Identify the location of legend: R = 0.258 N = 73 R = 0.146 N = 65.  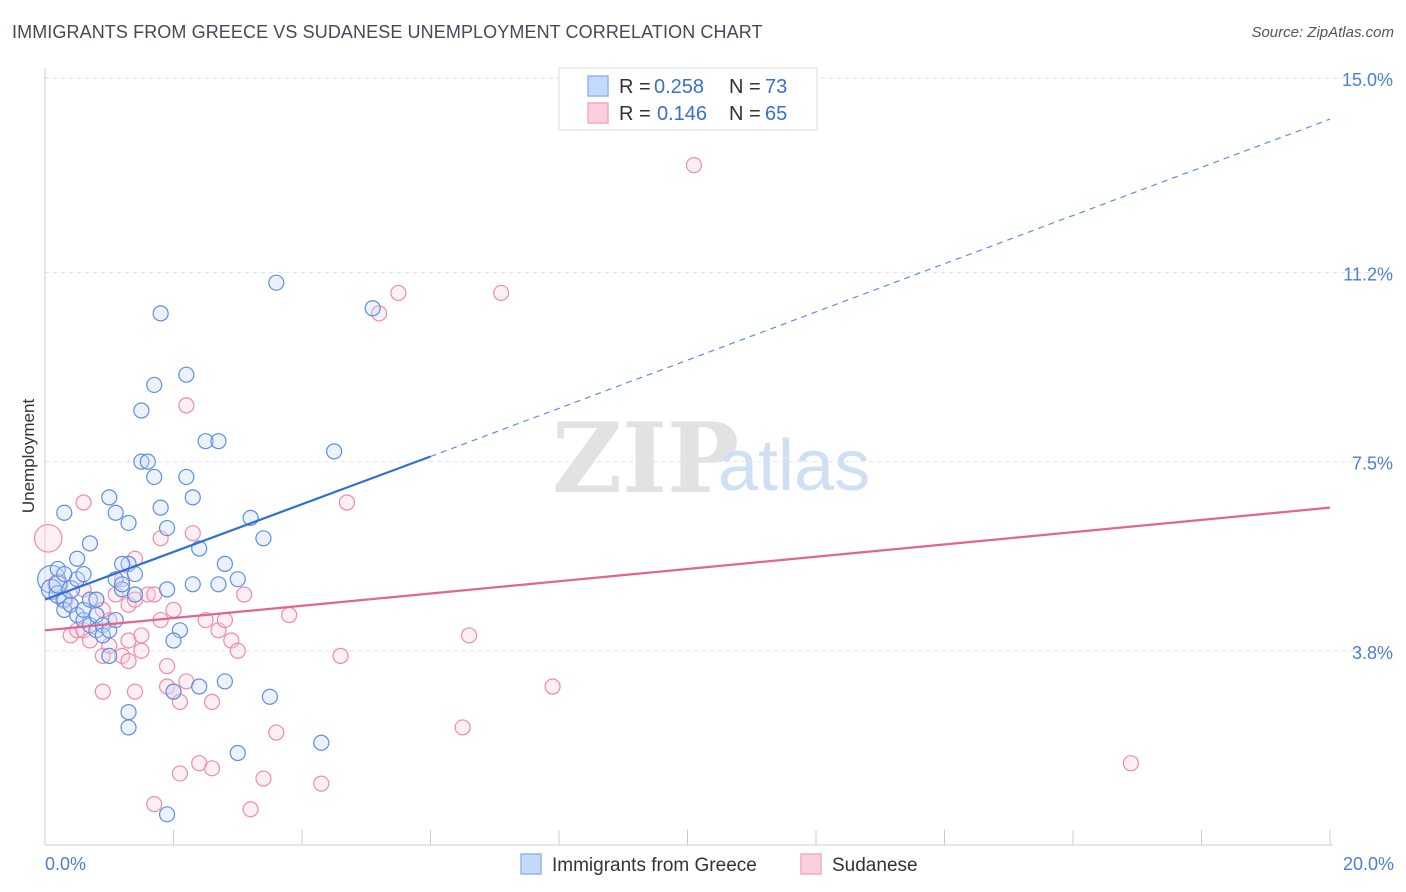
(688, 99).